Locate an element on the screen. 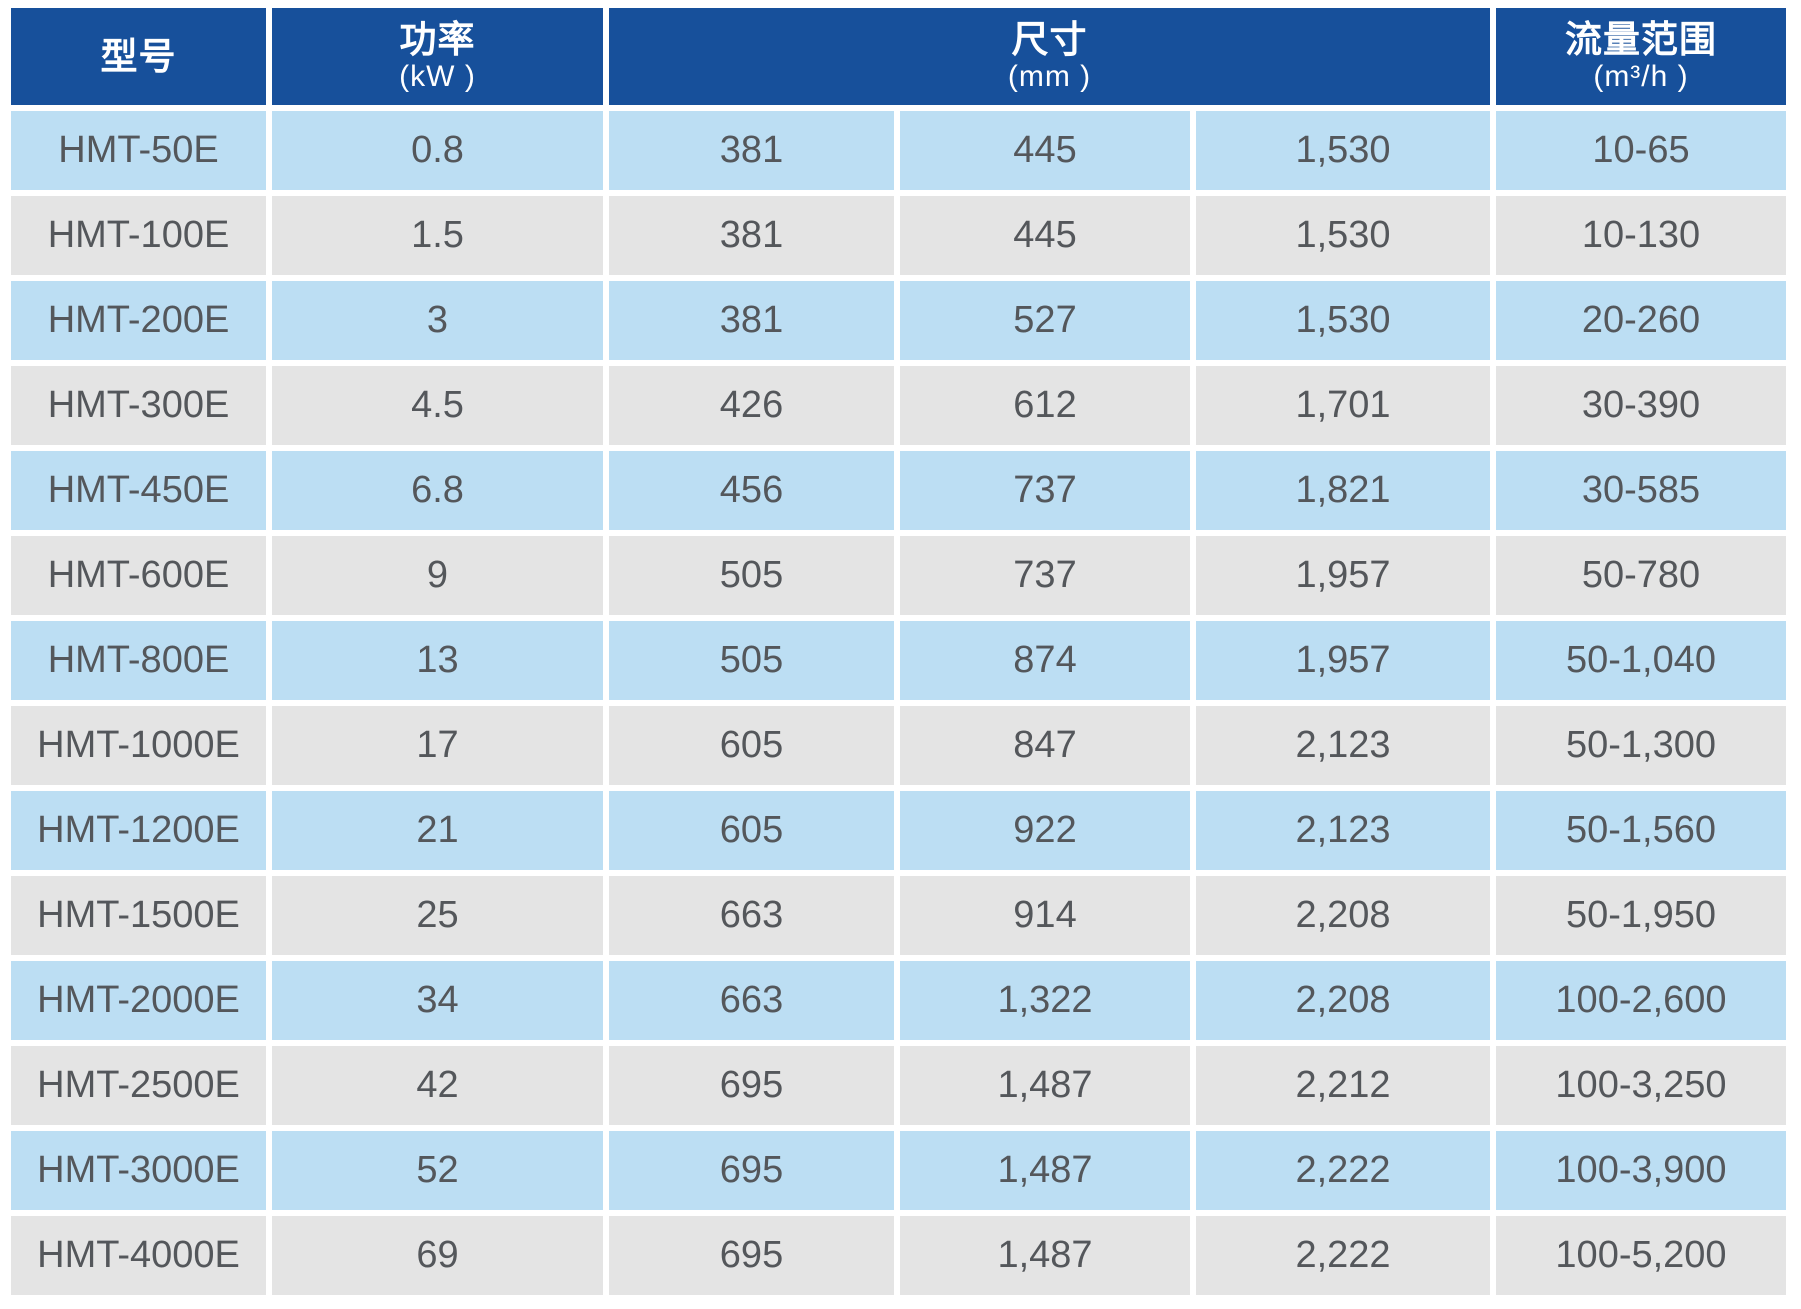 The height and width of the screenshot is (1309, 1801). cell-power: 3 is located at coordinates (437, 320).